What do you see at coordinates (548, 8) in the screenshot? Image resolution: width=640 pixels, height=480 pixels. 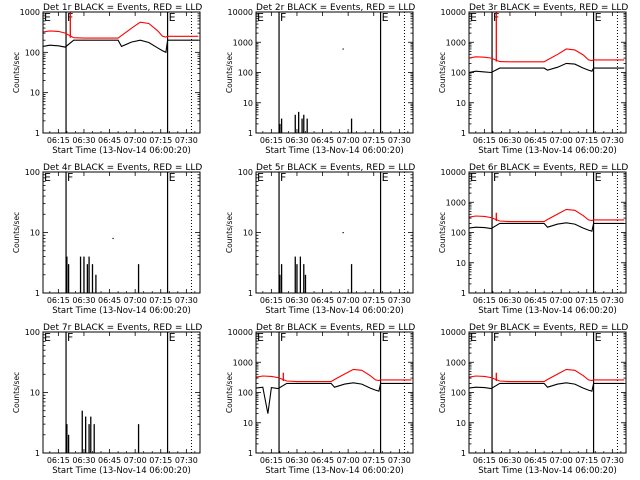 I see `panel-title: Det 3r BLACK = Events, RED = LLD` at bounding box center [548, 8].